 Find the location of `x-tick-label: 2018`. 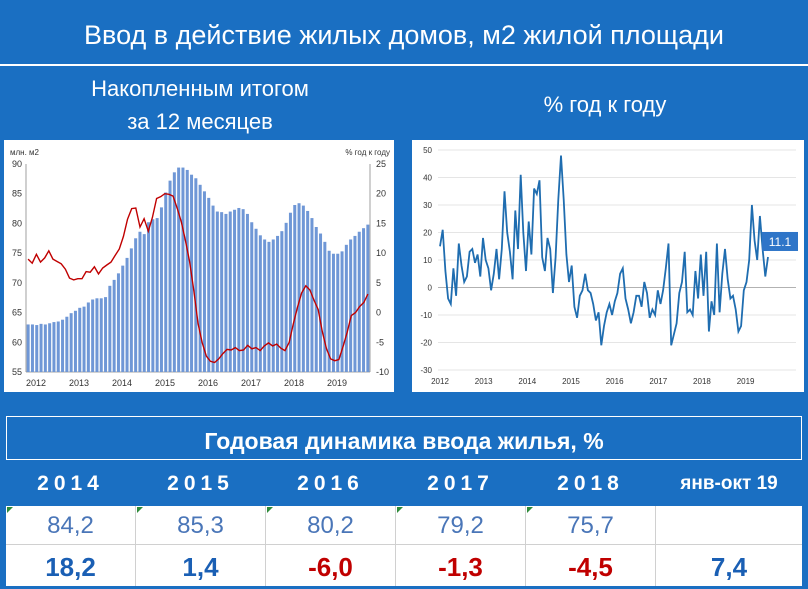

x-tick-label: 2018 is located at coordinates (702, 381).